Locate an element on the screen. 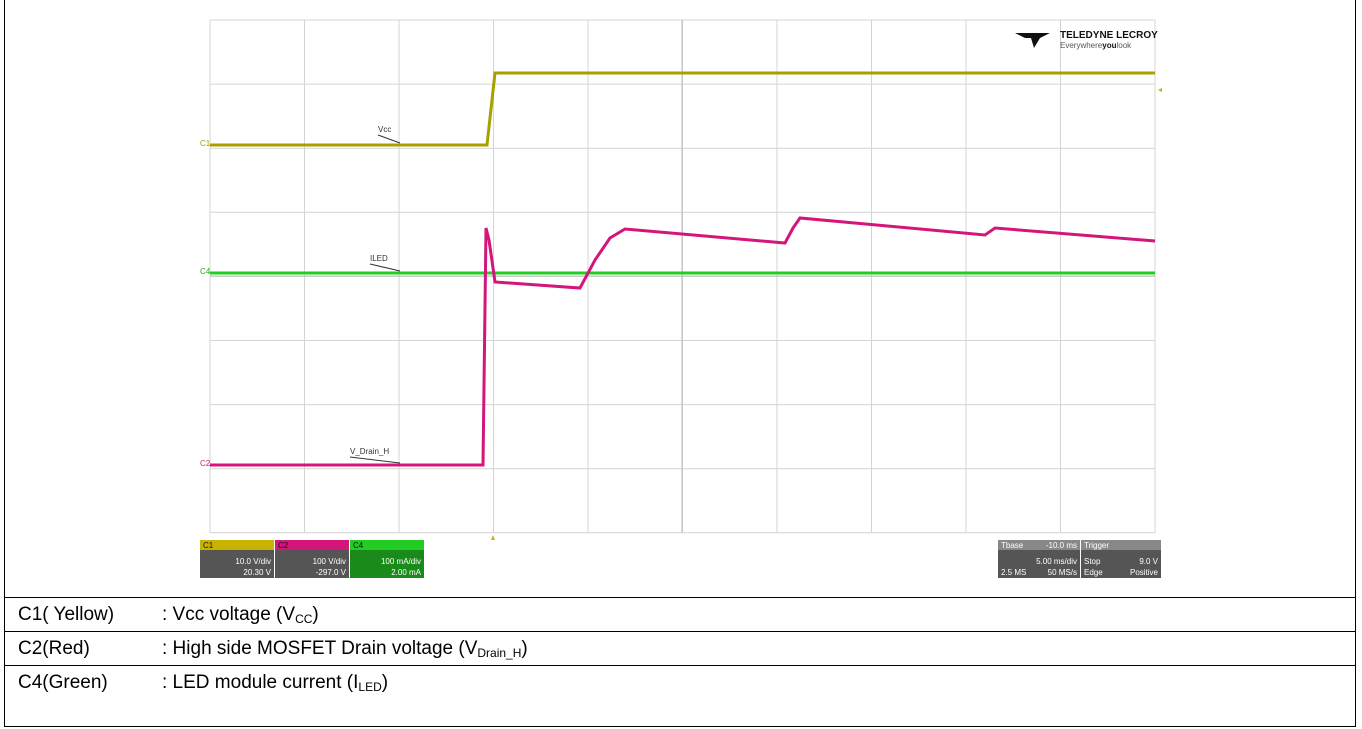 This screenshot has height=729, width=1362. vdrain-label: V_Drain_H is located at coordinates (369, 451).